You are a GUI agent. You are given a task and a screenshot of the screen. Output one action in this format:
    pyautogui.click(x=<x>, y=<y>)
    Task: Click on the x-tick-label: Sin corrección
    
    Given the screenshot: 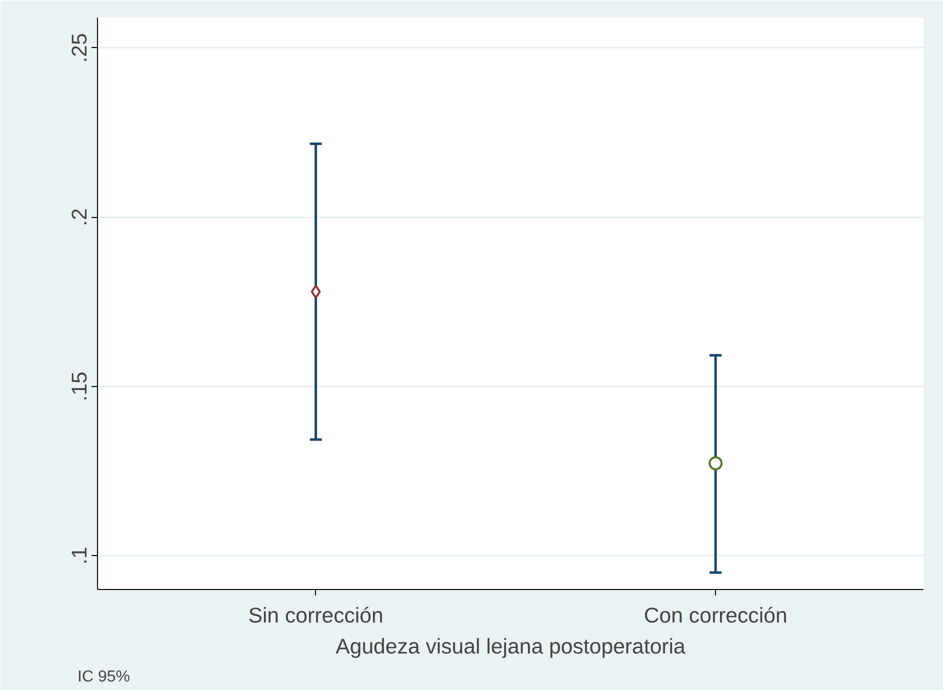 What is the action you would take?
    pyautogui.click(x=316, y=616)
    